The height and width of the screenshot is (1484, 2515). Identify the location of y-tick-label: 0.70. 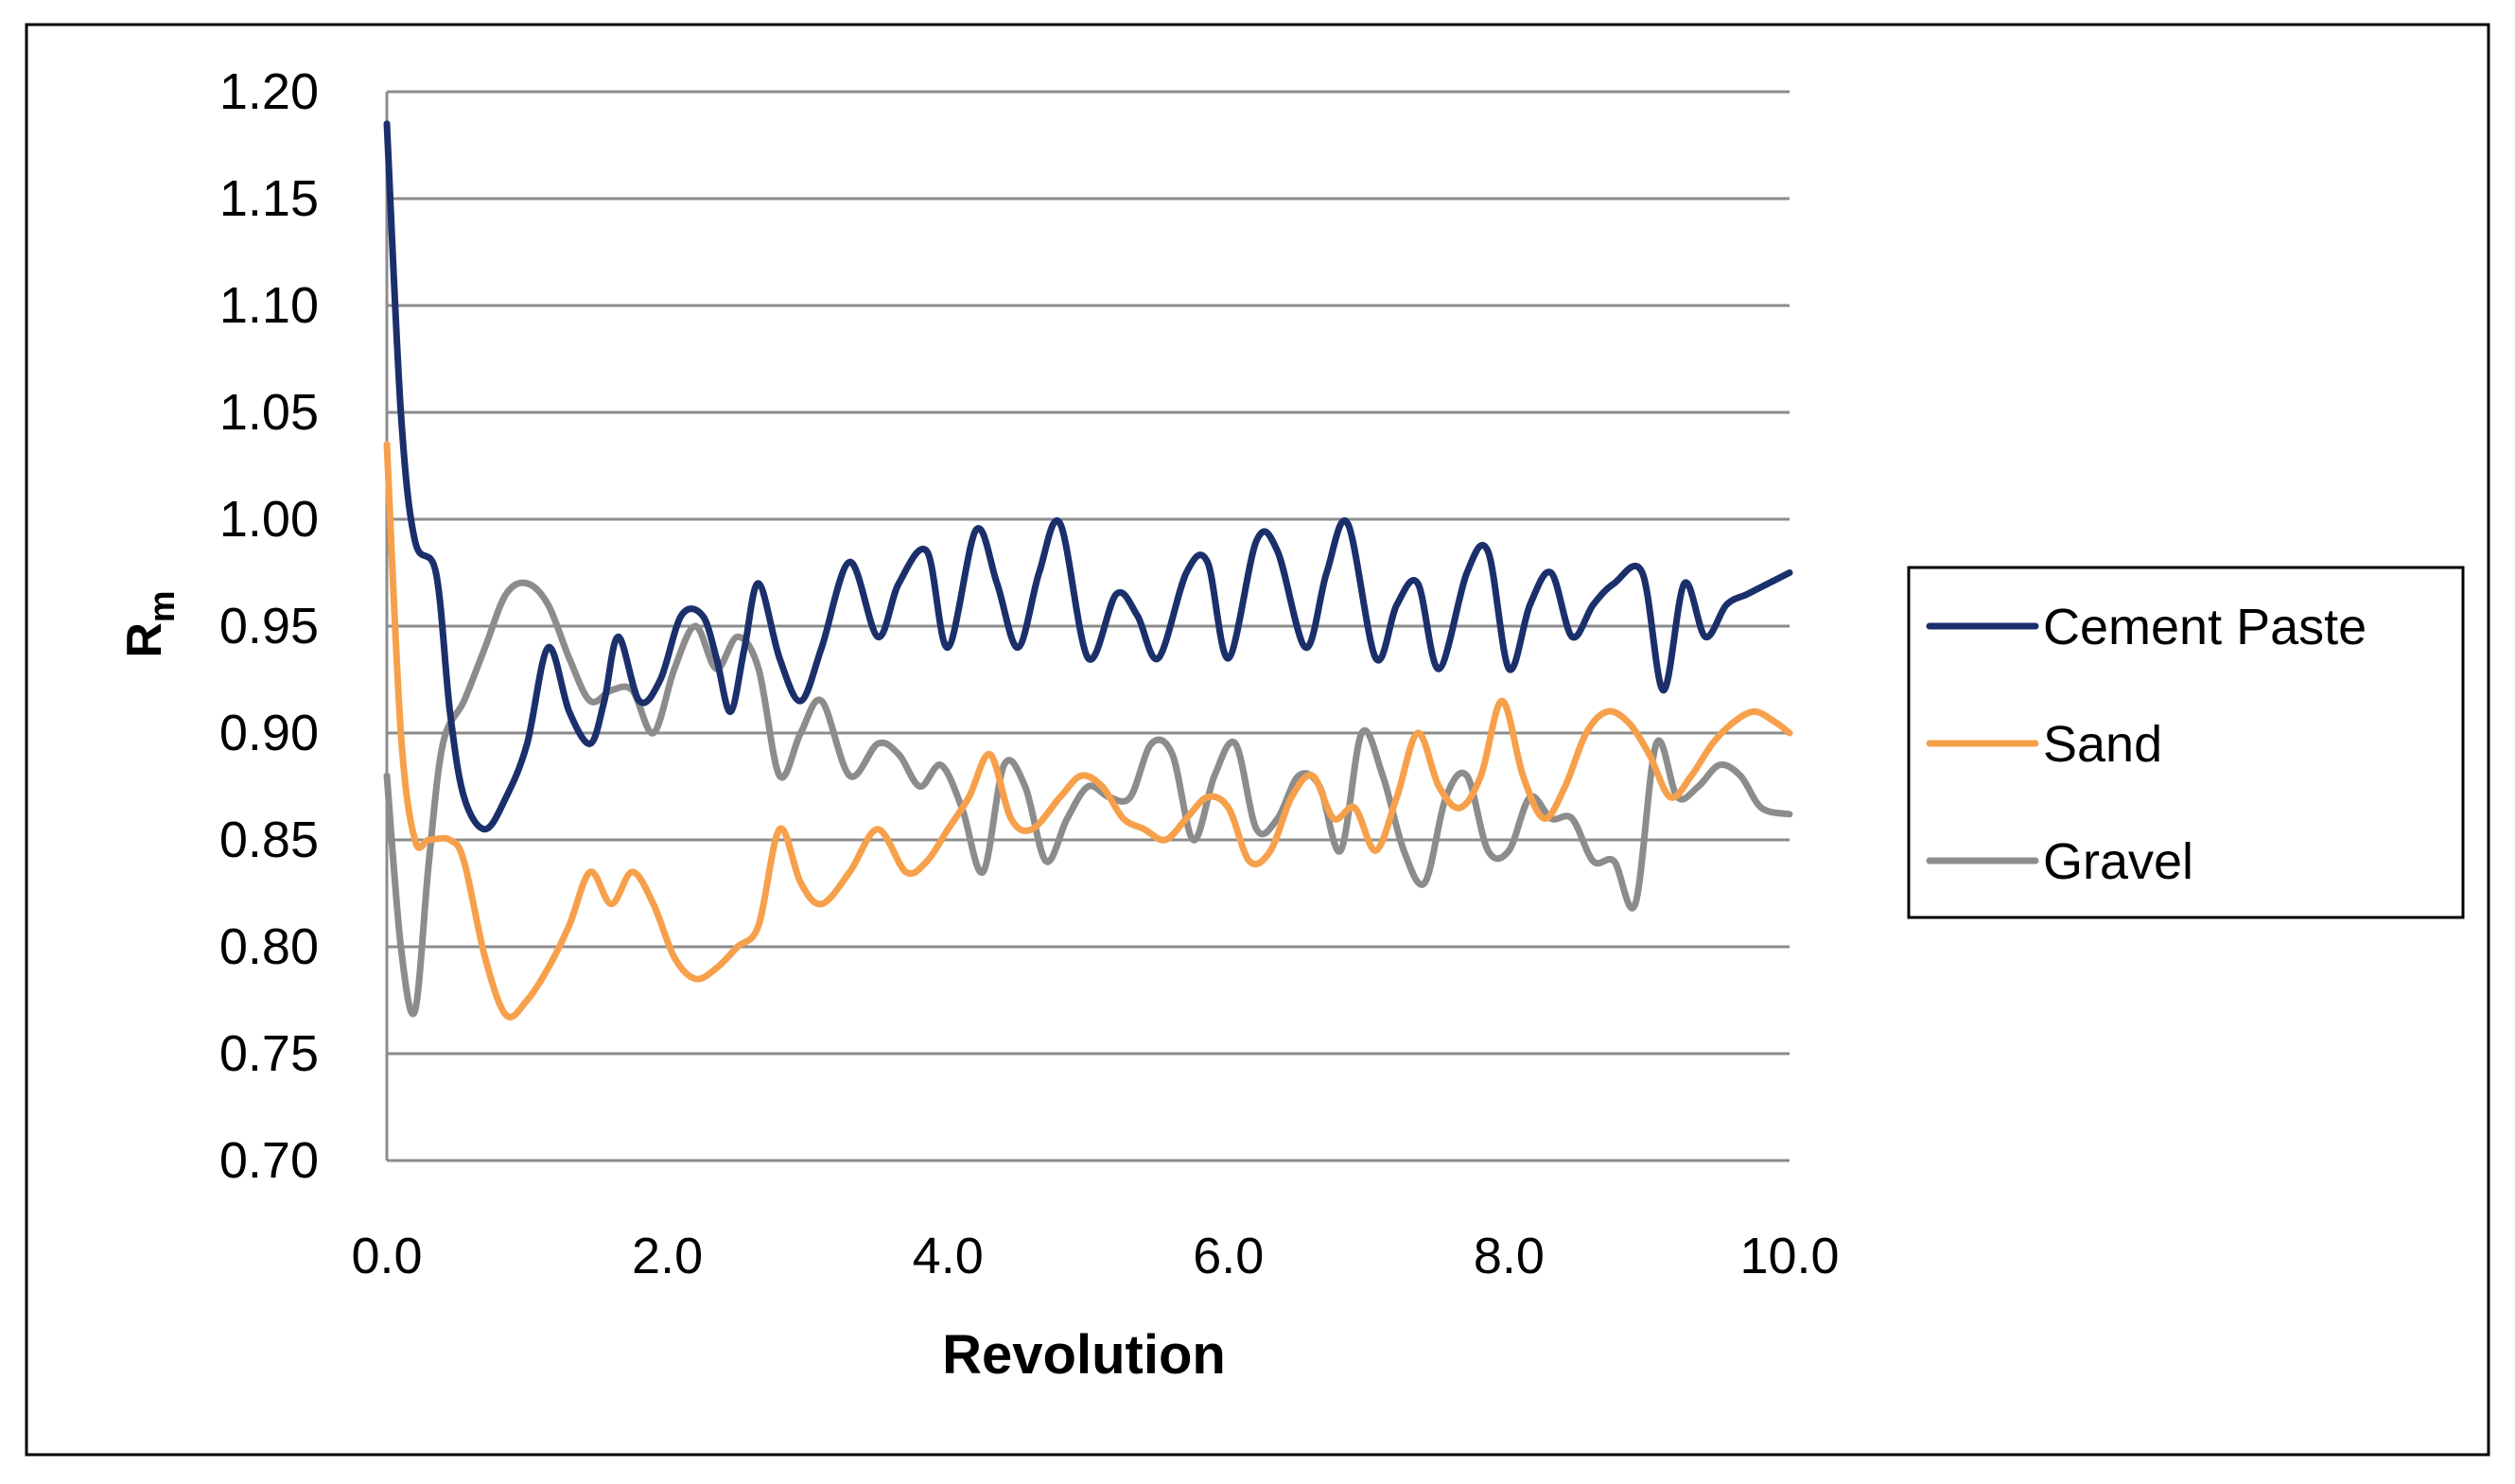
(269, 1161).